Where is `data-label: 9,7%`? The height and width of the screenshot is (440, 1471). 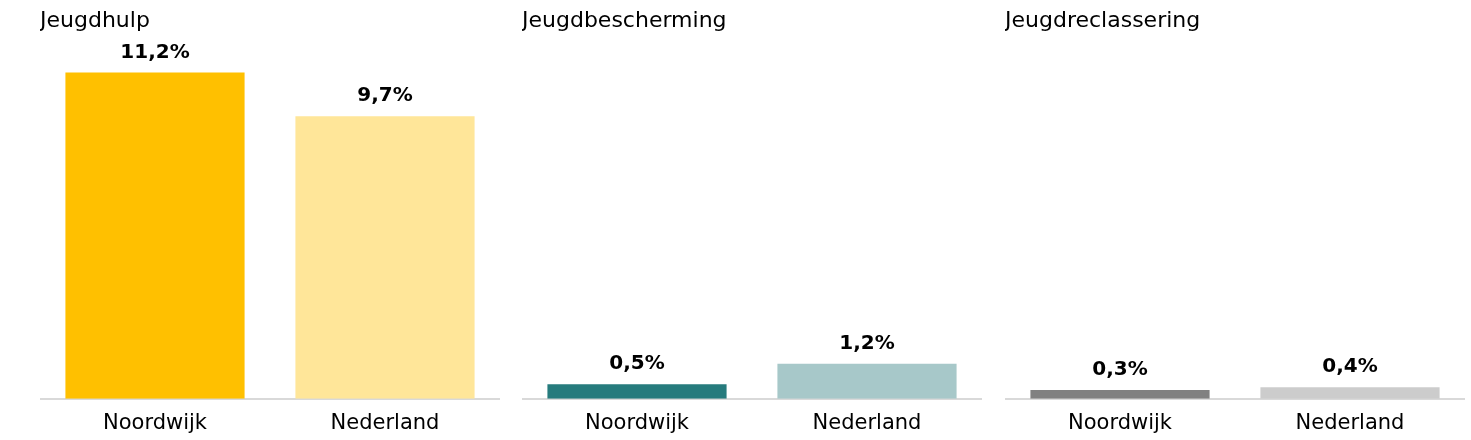
data-label: 9,7% is located at coordinates (385, 94).